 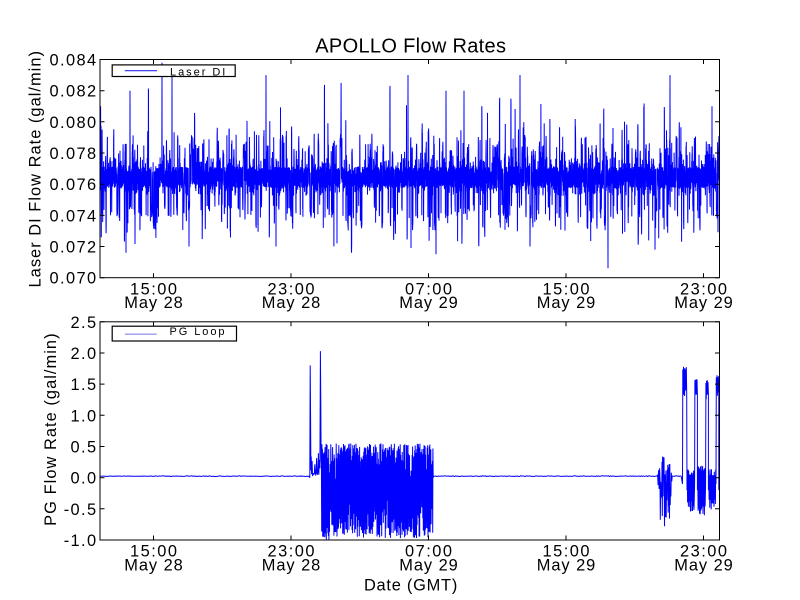 What do you see at coordinates (74, 123) in the screenshot?
I see `svg-text: 0.080` at bounding box center [74, 123].